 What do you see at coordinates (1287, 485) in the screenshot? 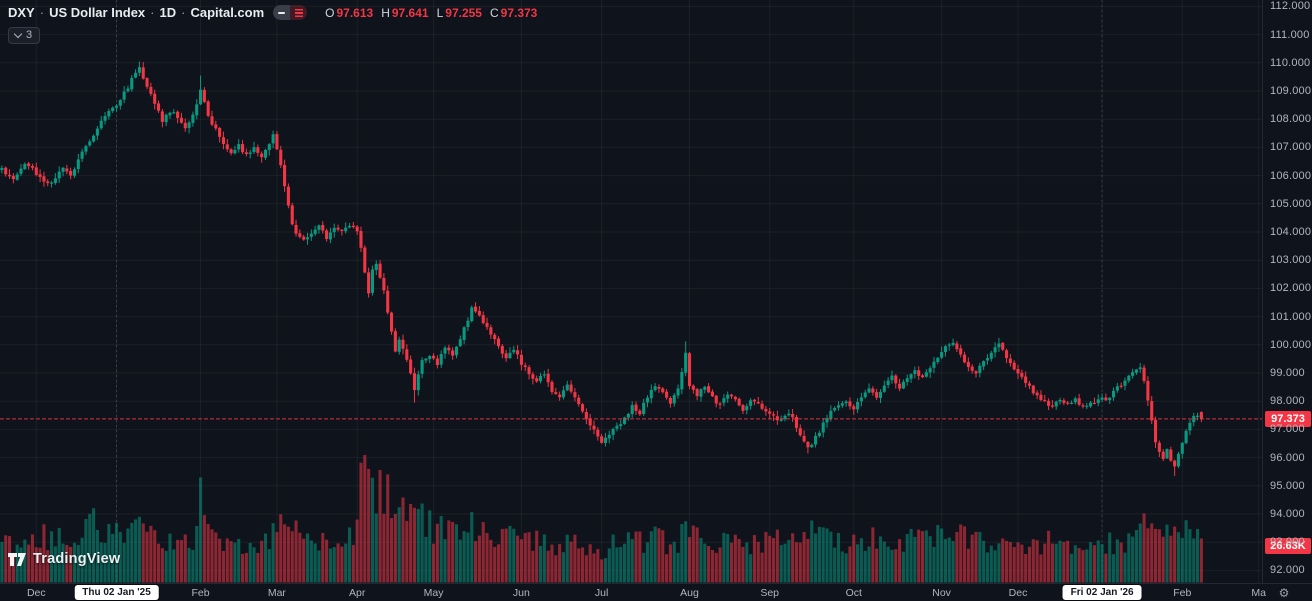
I see `price-axis-label: 95.000` at bounding box center [1287, 485].